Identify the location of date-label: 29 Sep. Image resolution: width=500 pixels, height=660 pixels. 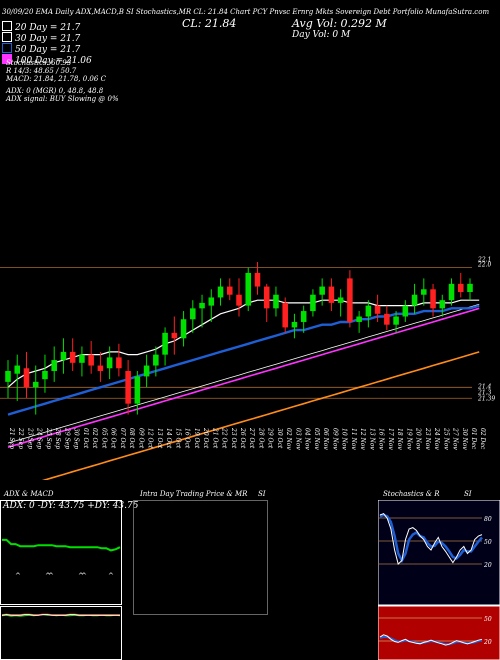
(66, 438).